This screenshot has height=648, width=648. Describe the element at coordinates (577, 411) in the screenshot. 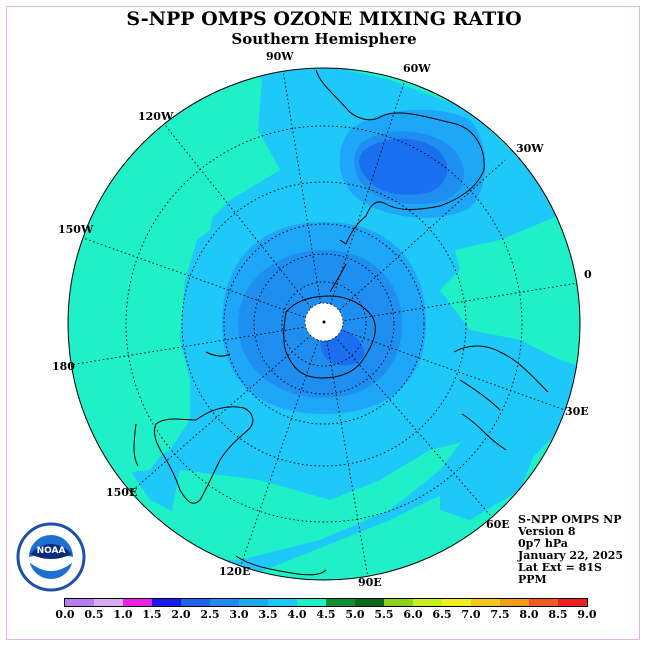

I see `lon-label-30e: 30E` at that location.